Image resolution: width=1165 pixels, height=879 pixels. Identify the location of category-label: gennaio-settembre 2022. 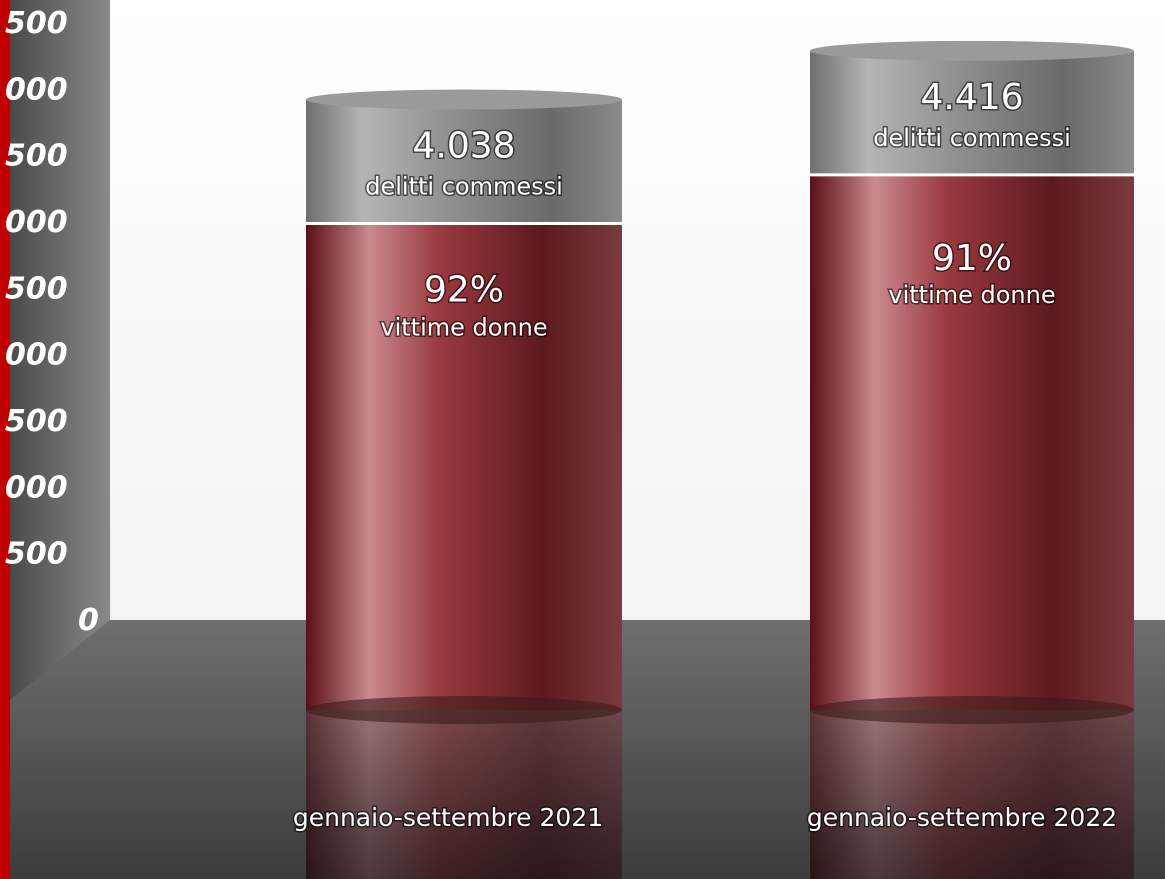
(962, 817).